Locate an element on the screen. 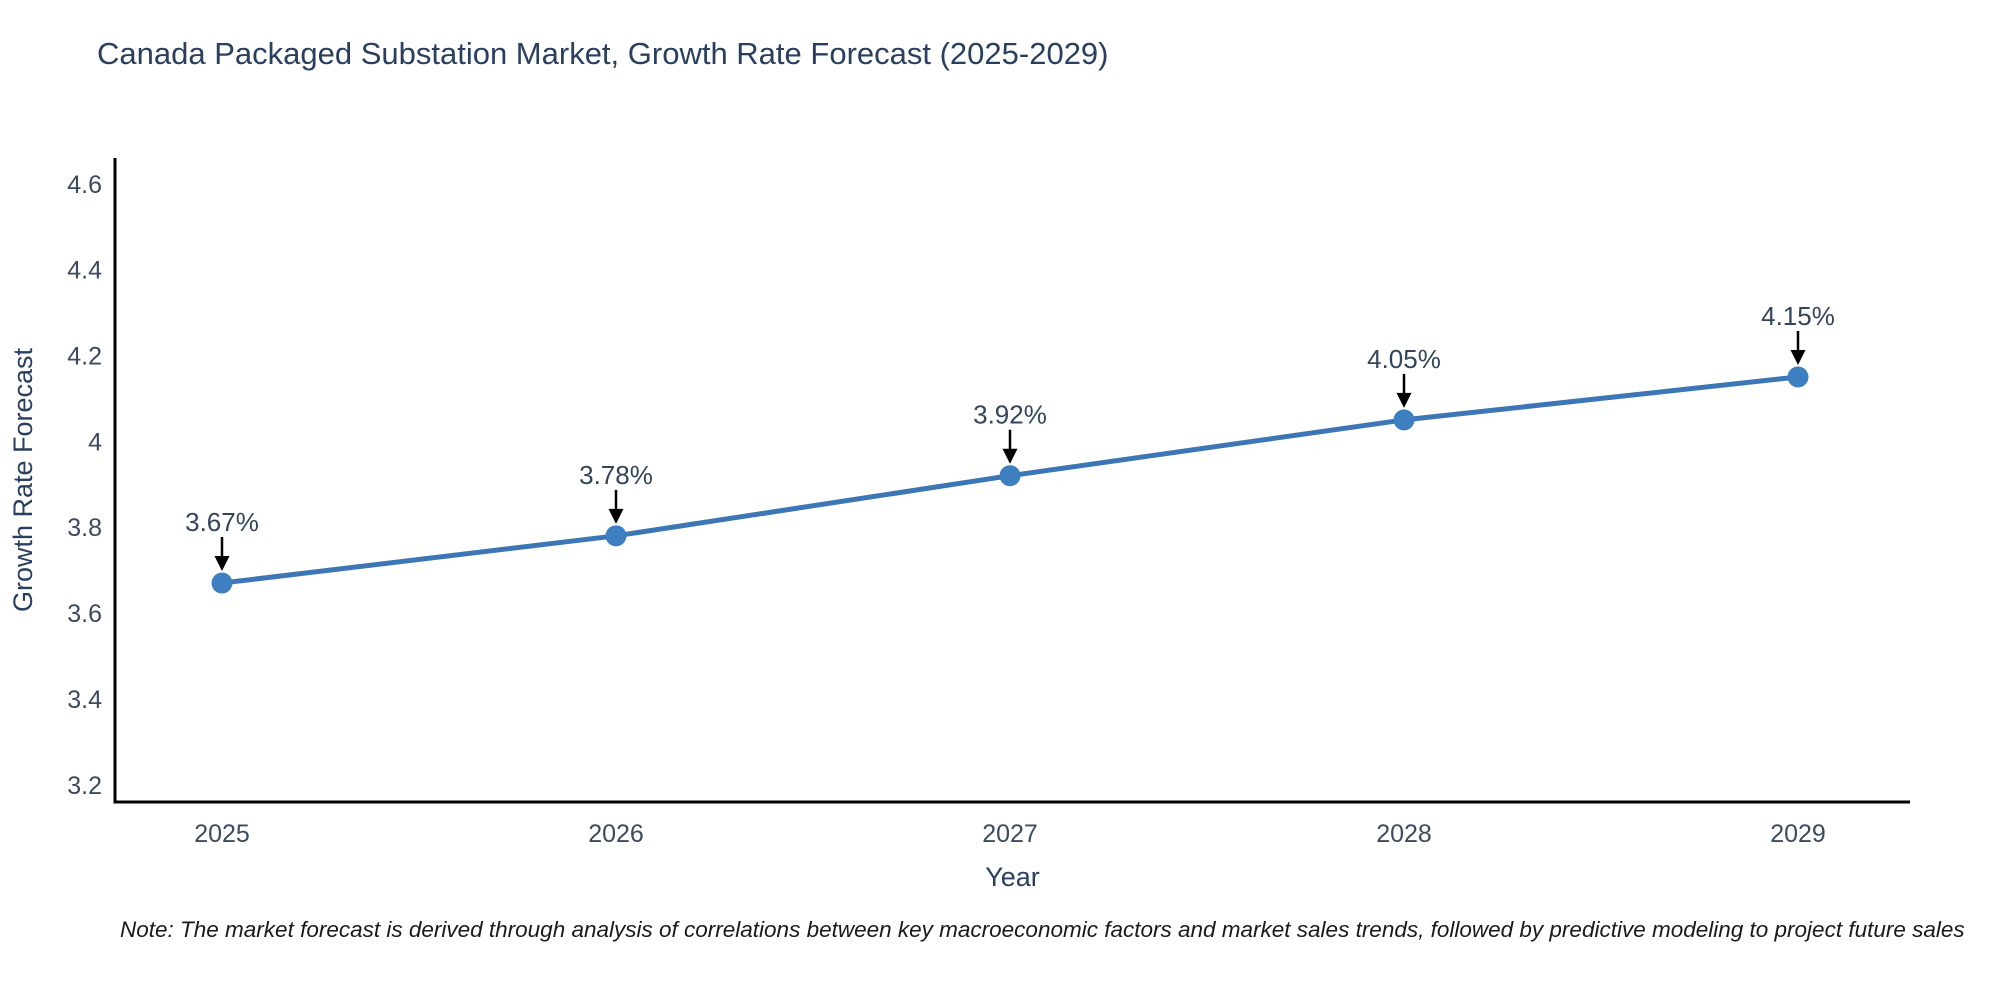 The width and height of the screenshot is (2000, 1000). annotation-label: 3.78% is located at coordinates (616, 475).